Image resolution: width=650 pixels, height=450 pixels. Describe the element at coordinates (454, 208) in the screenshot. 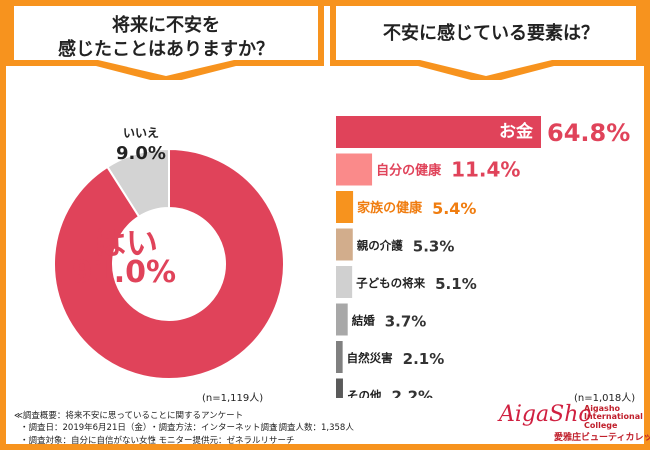

I see `bar-value-label-2: 5.4%` at that location.